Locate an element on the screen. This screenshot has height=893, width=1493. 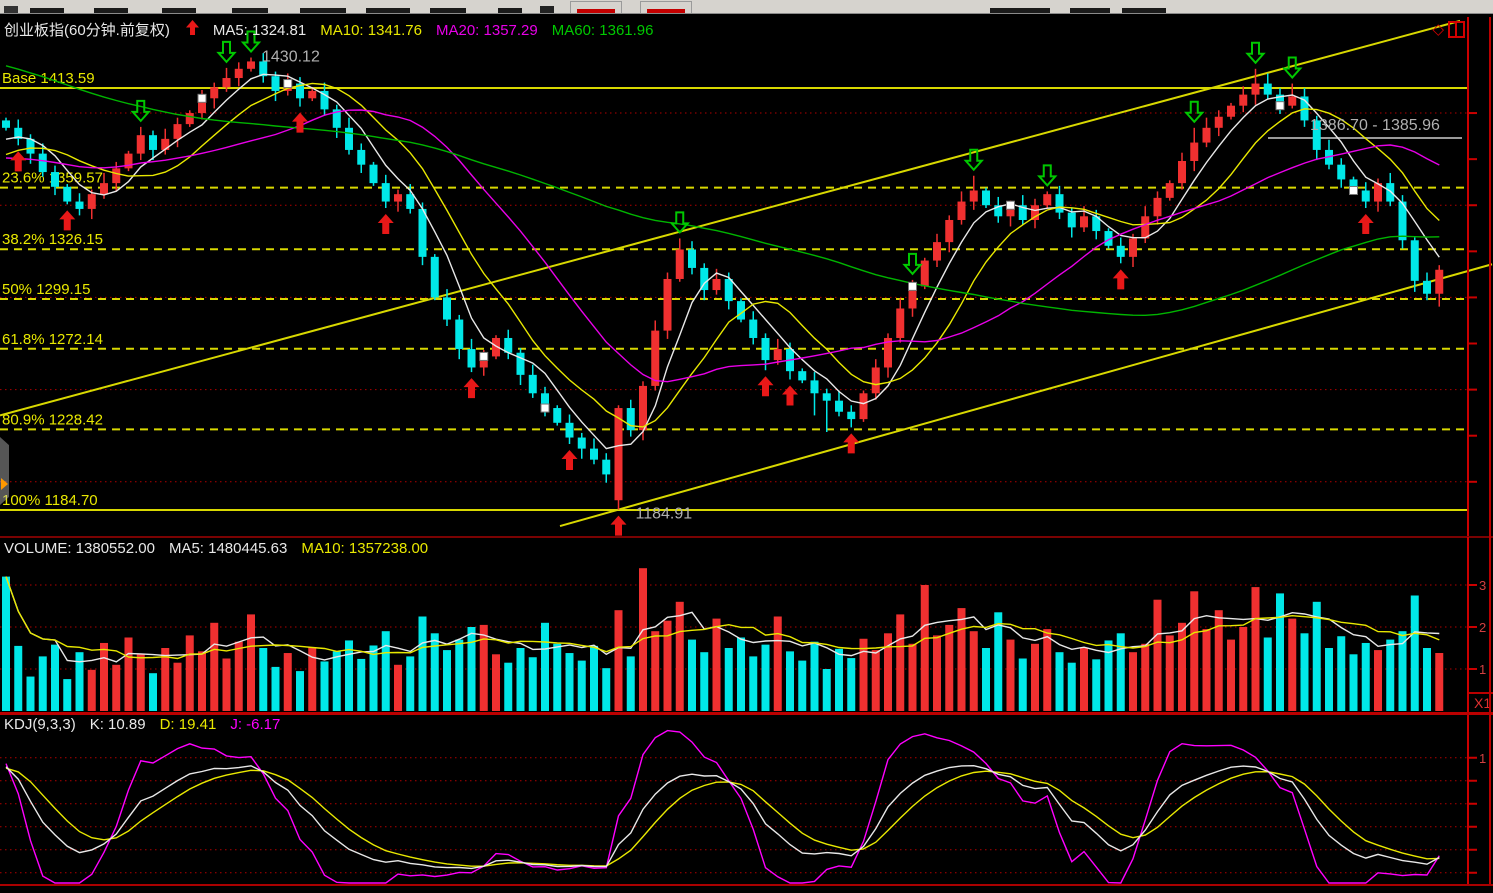
menu-bar is located at coordinates (746, 7).